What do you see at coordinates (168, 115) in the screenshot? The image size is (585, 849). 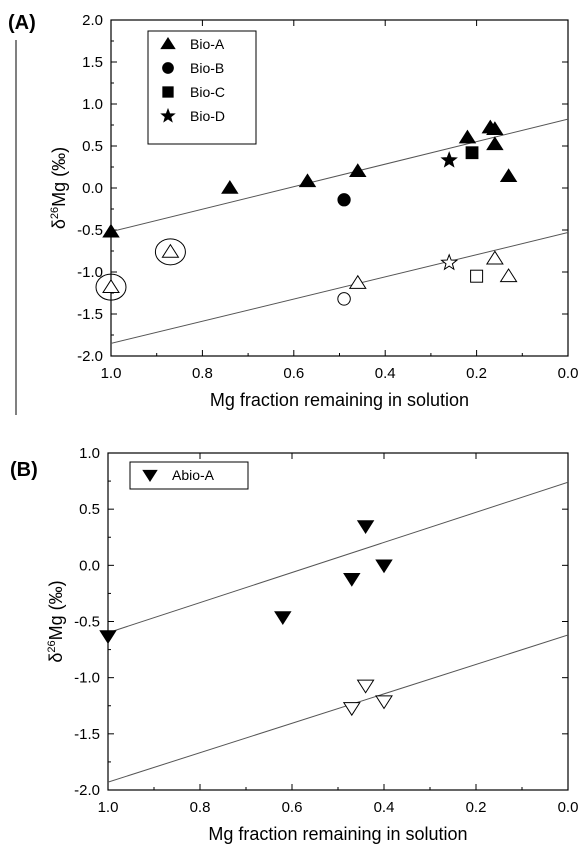 I see `legend-marker-star` at bounding box center [168, 115].